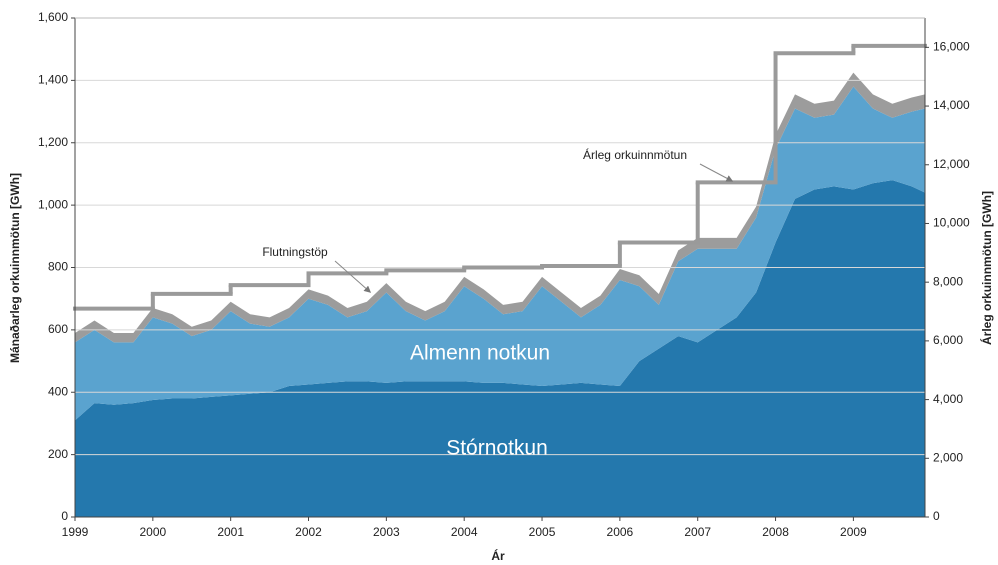 The height and width of the screenshot is (565, 998). Describe the element at coordinates (480, 353) in the screenshot. I see `area-label: Almenn notkun` at that location.